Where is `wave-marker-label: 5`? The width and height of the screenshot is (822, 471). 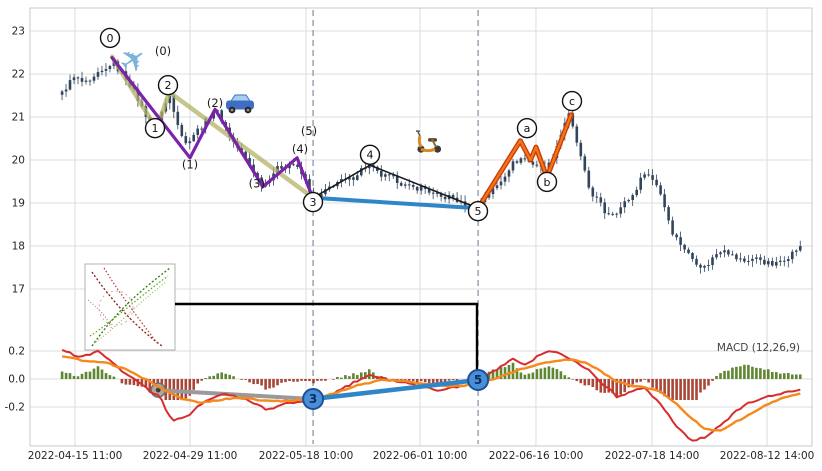 wave-marker-label: 5 is located at coordinates (478, 211).